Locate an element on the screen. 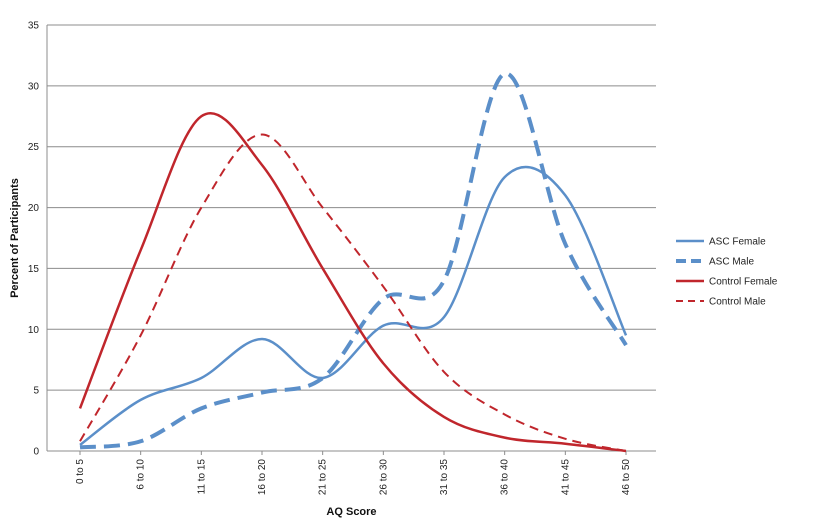 The height and width of the screenshot is (527, 834). y-tick-label: 15 is located at coordinates (34, 269).